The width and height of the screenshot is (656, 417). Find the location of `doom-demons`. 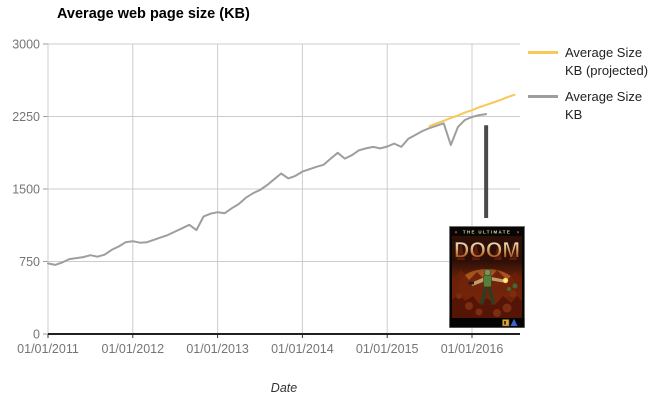

doom-demons is located at coordinates (487, 300).